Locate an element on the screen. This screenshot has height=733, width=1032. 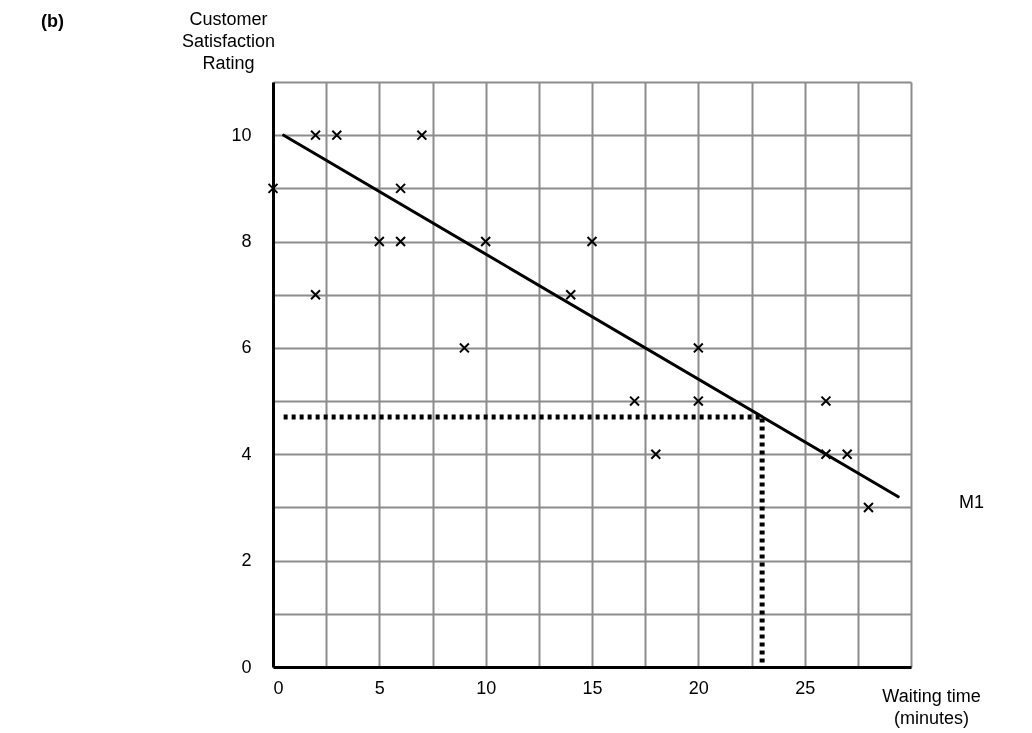
x-tick-label: 25 is located at coordinates (805, 687).